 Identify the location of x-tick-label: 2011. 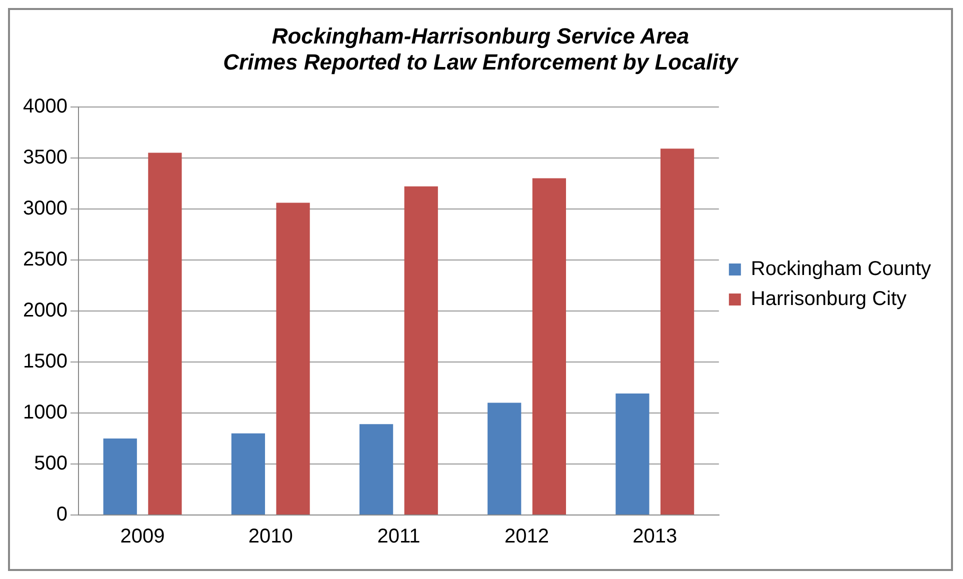
(398, 537).